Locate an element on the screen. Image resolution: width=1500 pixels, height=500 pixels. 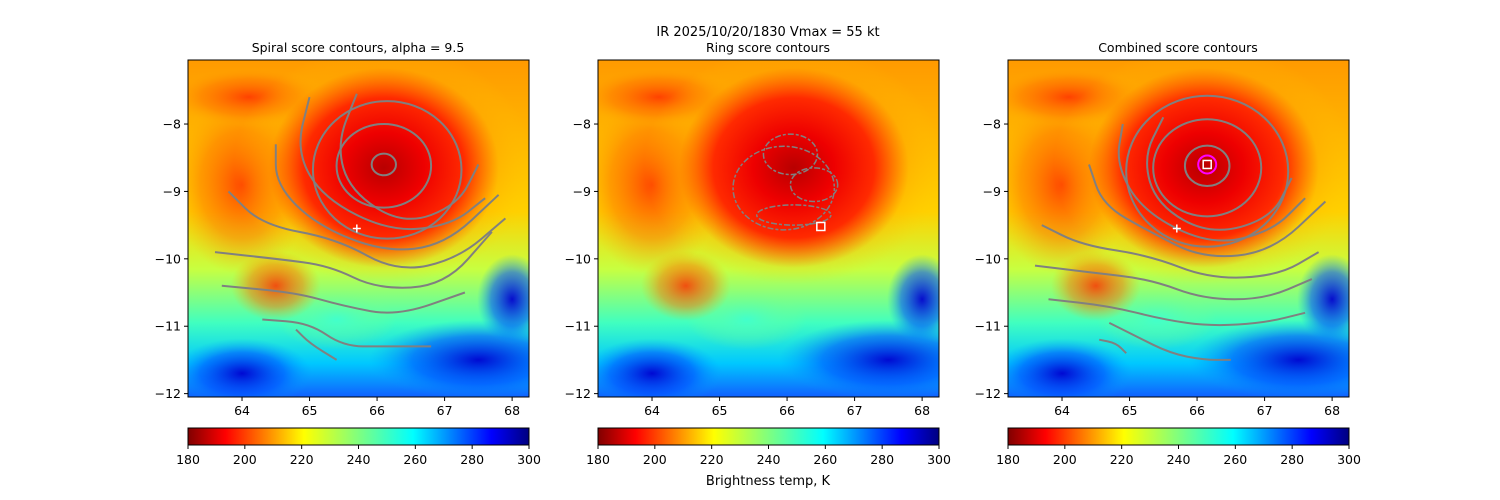
panel-title: Combined score contours is located at coordinates (1178, 47).